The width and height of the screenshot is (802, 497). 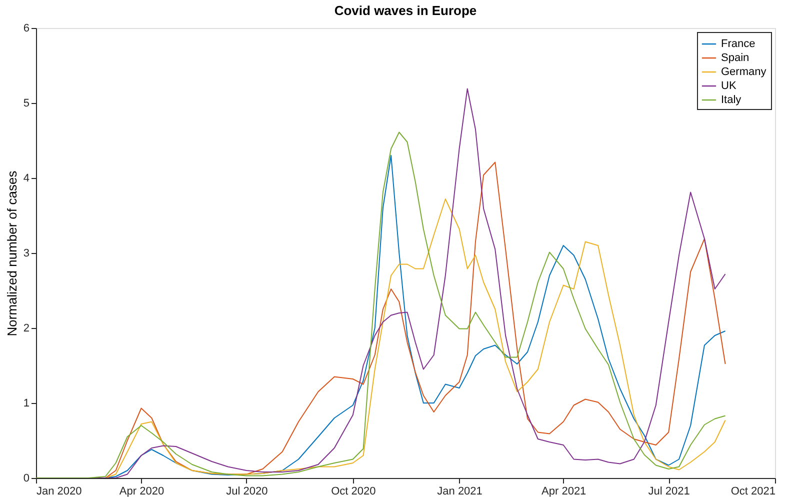 What do you see at coordinates (26, 28) in the screenshot?
I see `y-tick-label: 6` at bounding box center [26, 28].